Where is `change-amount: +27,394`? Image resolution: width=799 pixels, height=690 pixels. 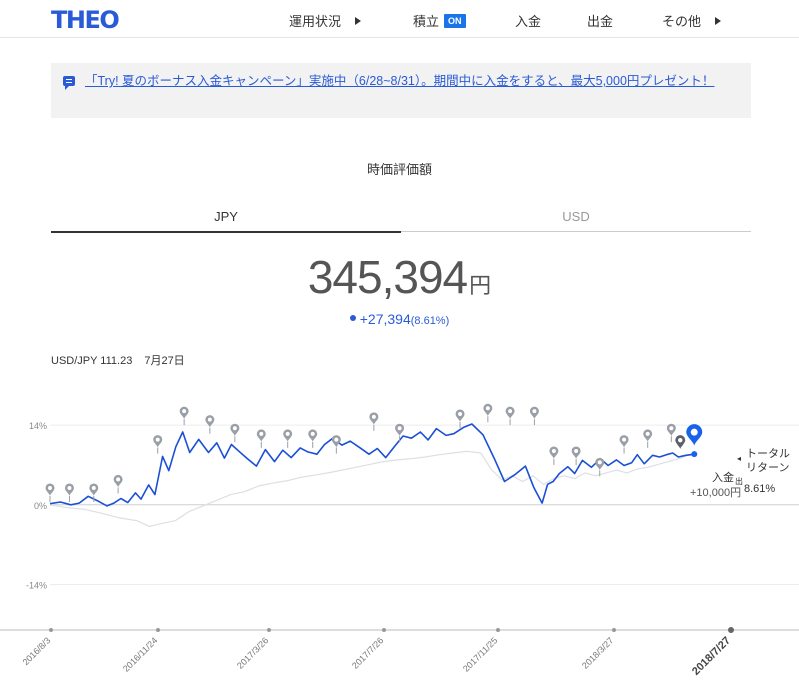
change-amount: +27,394 is located at coordinates (385, 319).